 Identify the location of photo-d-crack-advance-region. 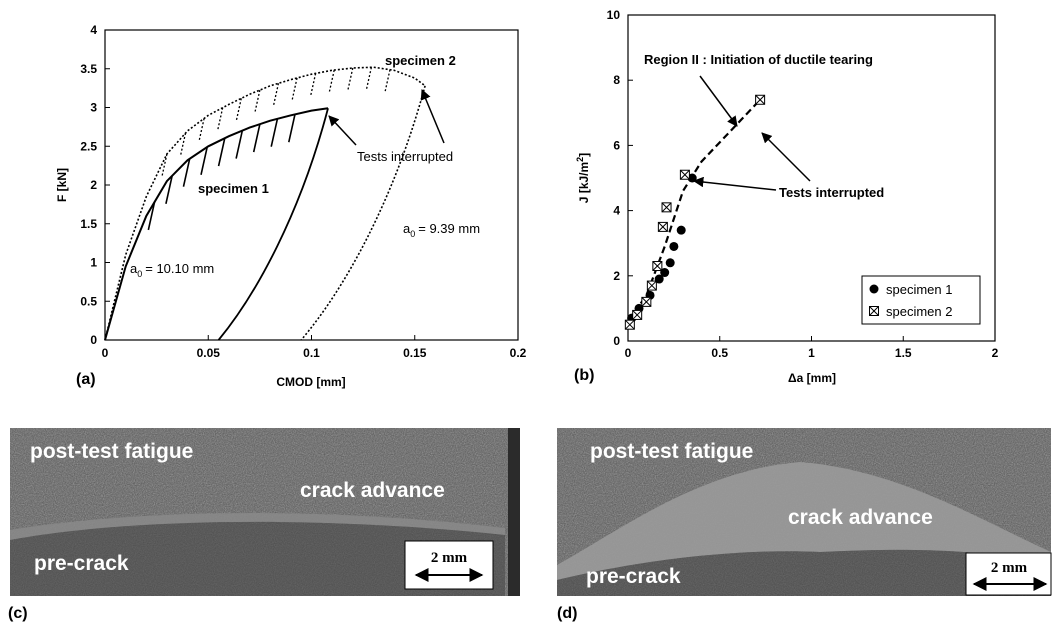
(804, 521).